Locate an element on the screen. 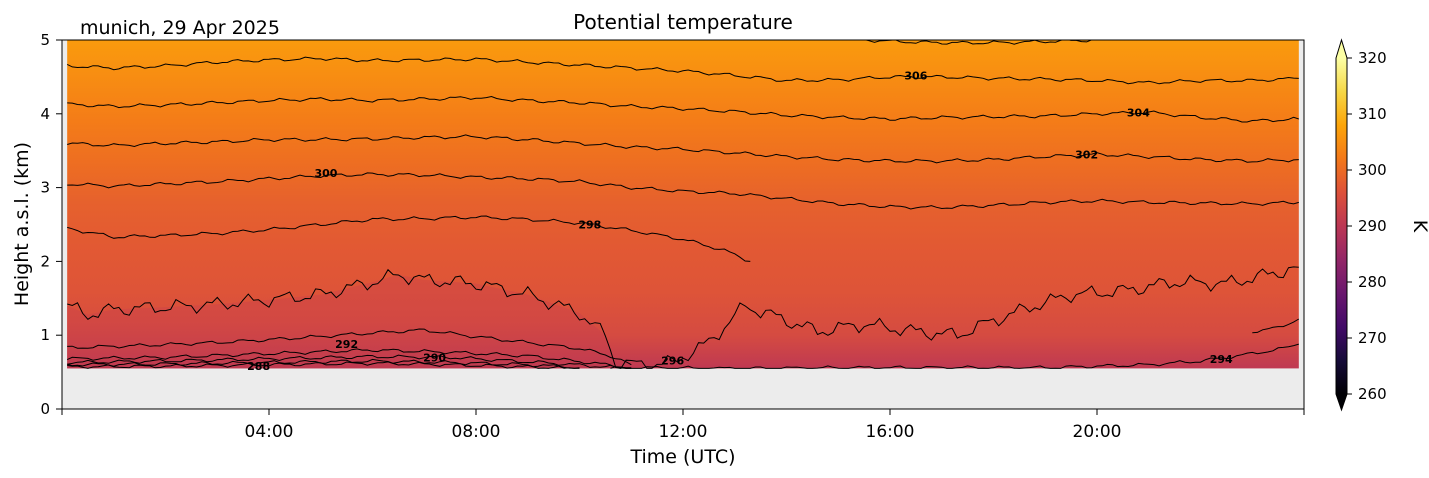 This screenshot has width=1429, height=478. y-axis-label: Height a.s.l. (km) is located at coordinates (22, 224).